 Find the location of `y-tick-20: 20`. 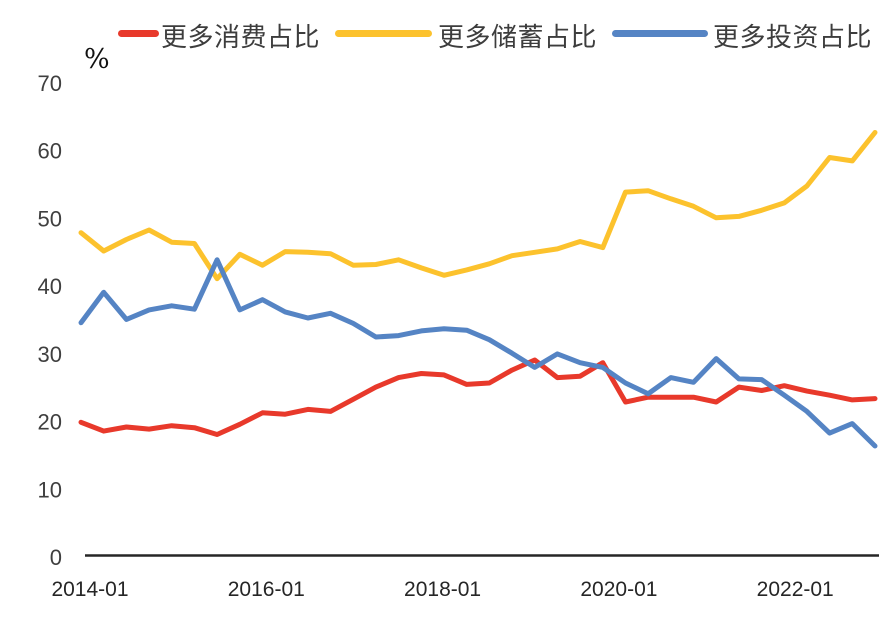

y-tick-20: 20 is located at coordinates (50, 422).